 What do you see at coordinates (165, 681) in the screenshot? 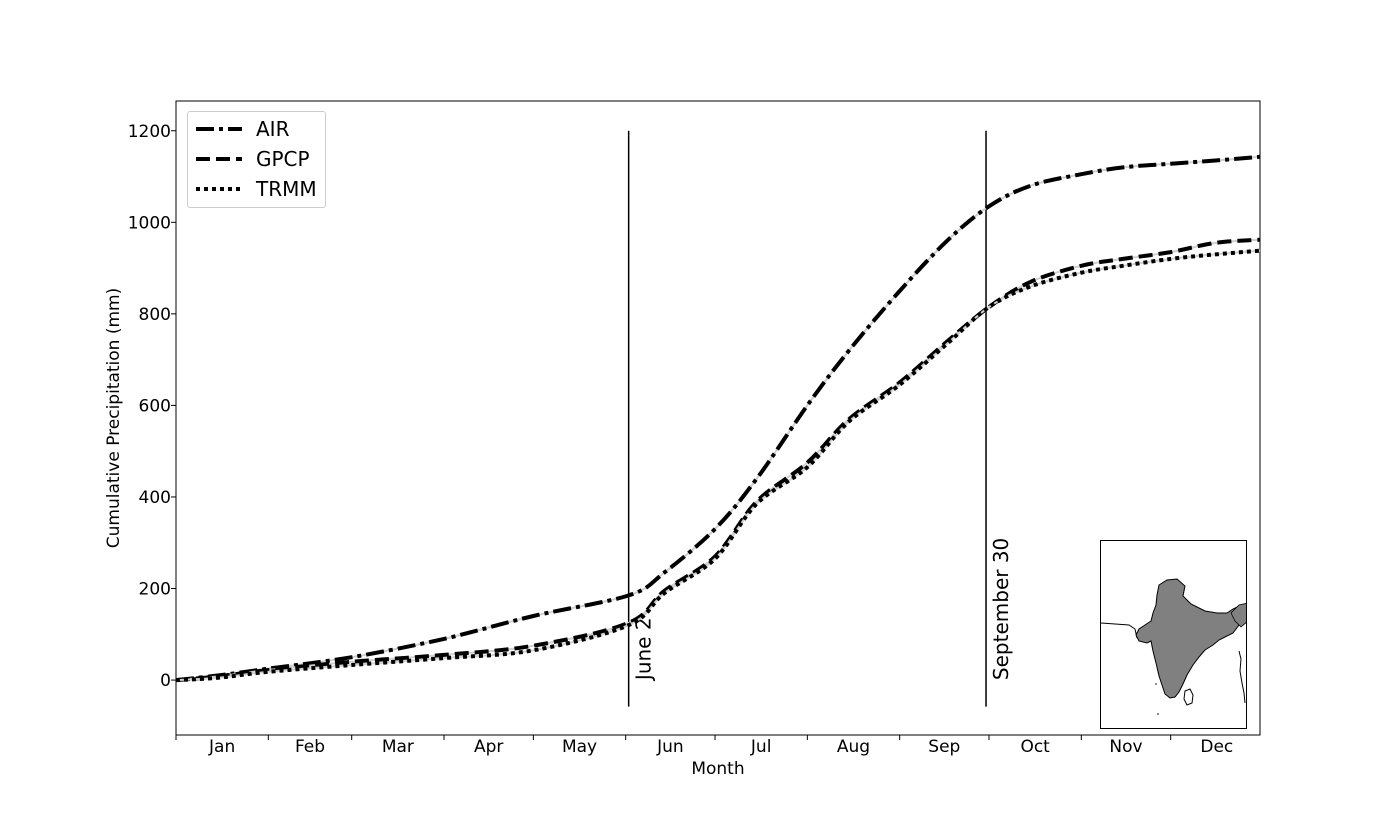
I see `y-tick-label: 0` at bounding box center [165, 681].